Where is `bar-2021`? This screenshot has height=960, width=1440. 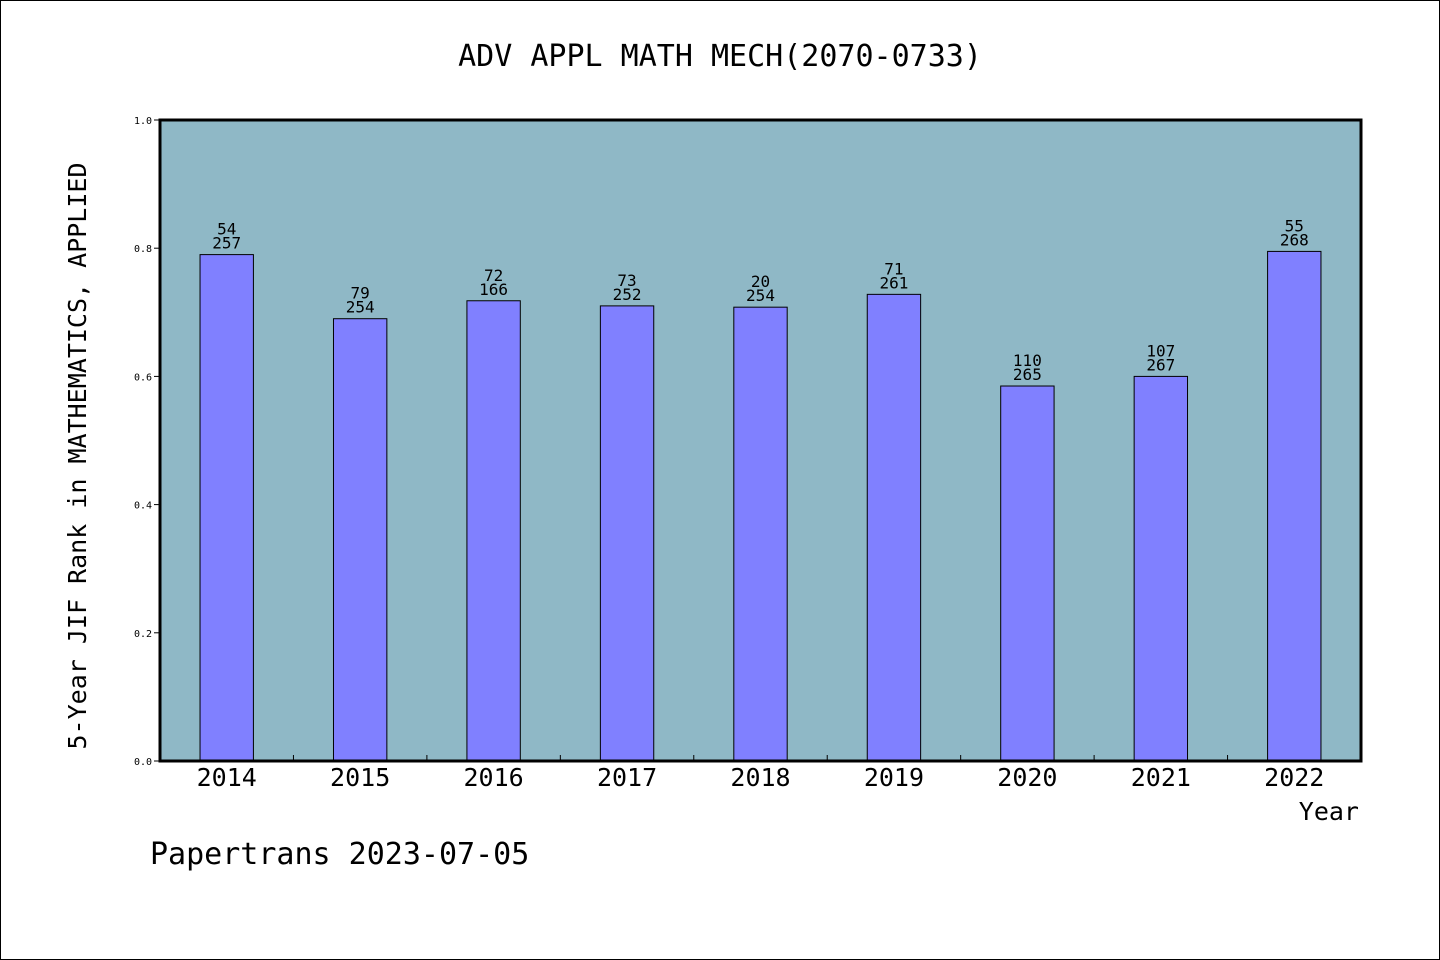
bar-2021 is located at coordinates (1161, 568).